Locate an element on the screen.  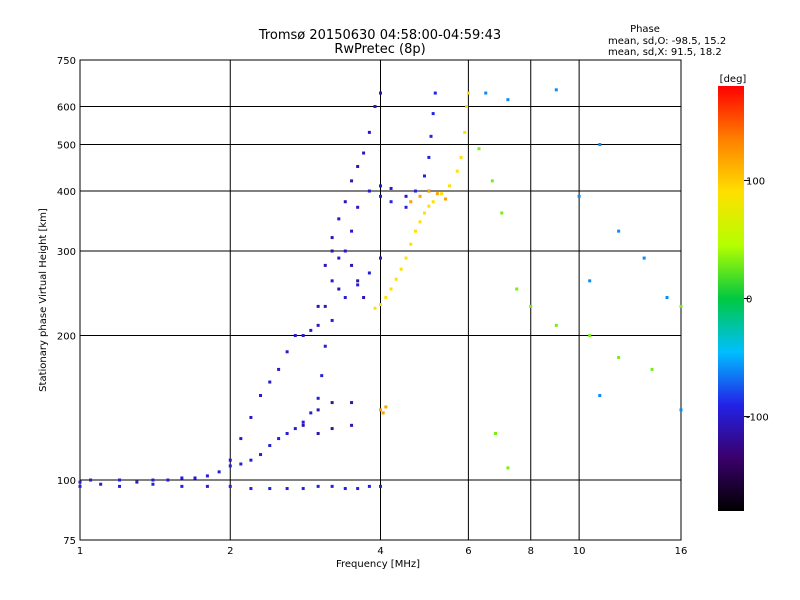
y-tick-label: 200 is located at coordinates (66, 337).